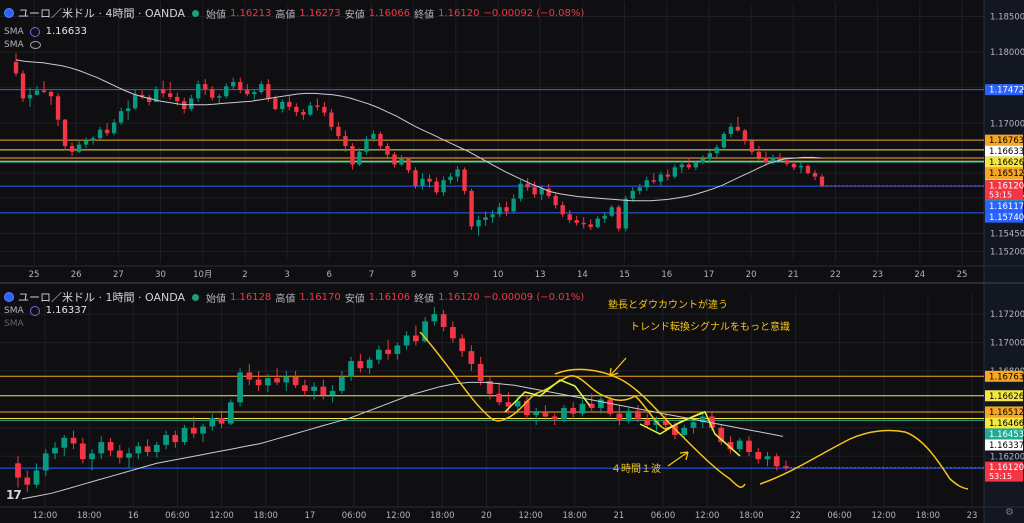 Image resolution: width=1024 pixels, height=523 pixels. Describe the element at coordinates (540, 275) in the screenshot. I see `x-tick-label: 13` at that location.